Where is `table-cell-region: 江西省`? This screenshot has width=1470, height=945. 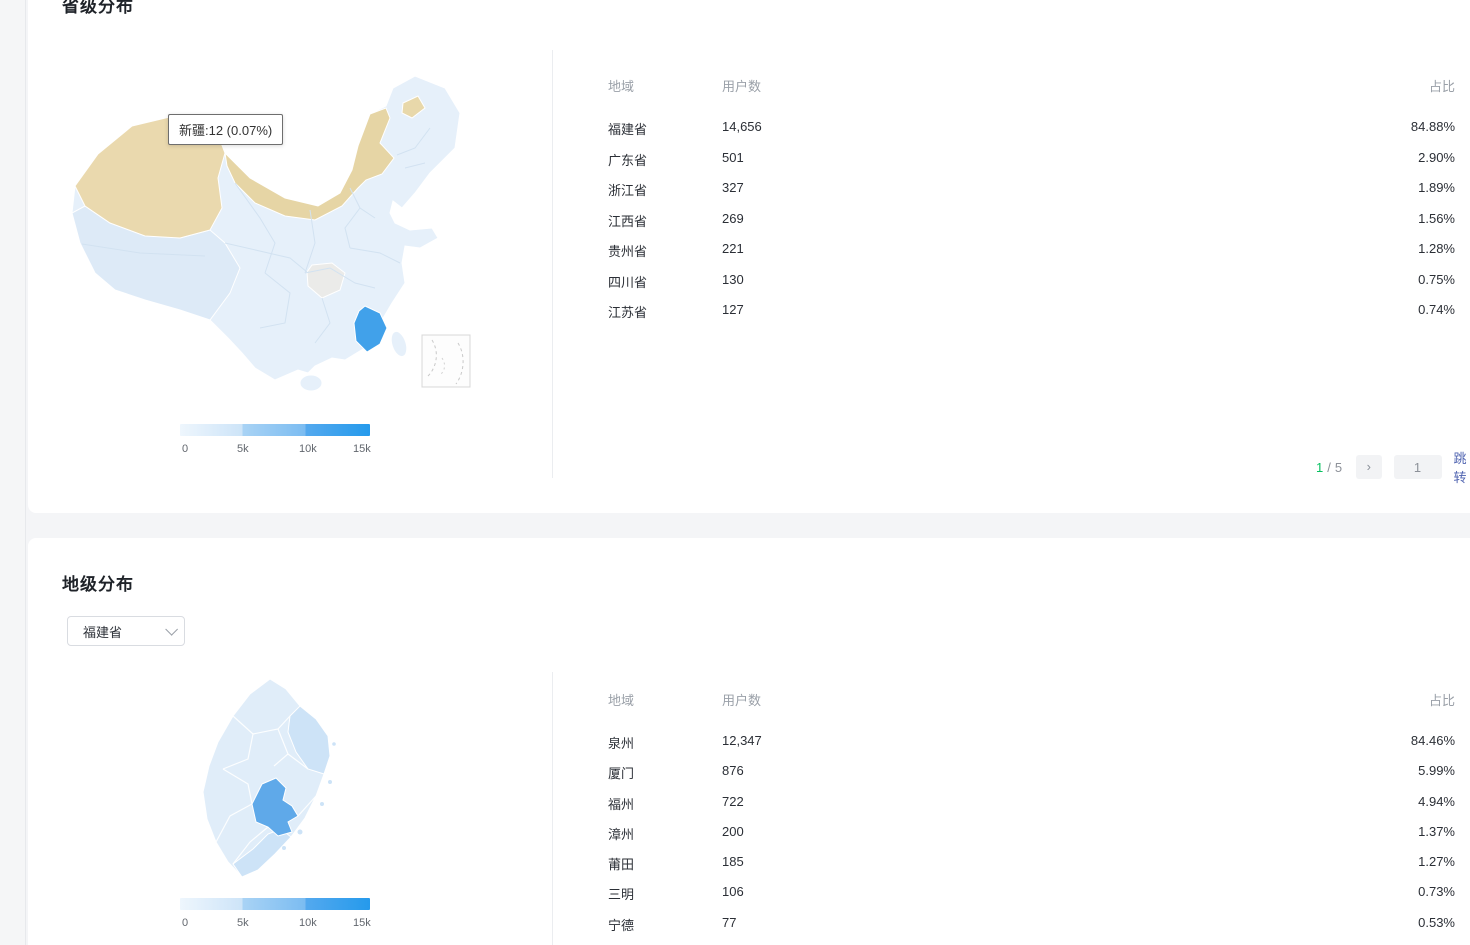
table-cell-region: 江西省 is located at coordinates (628, 221).